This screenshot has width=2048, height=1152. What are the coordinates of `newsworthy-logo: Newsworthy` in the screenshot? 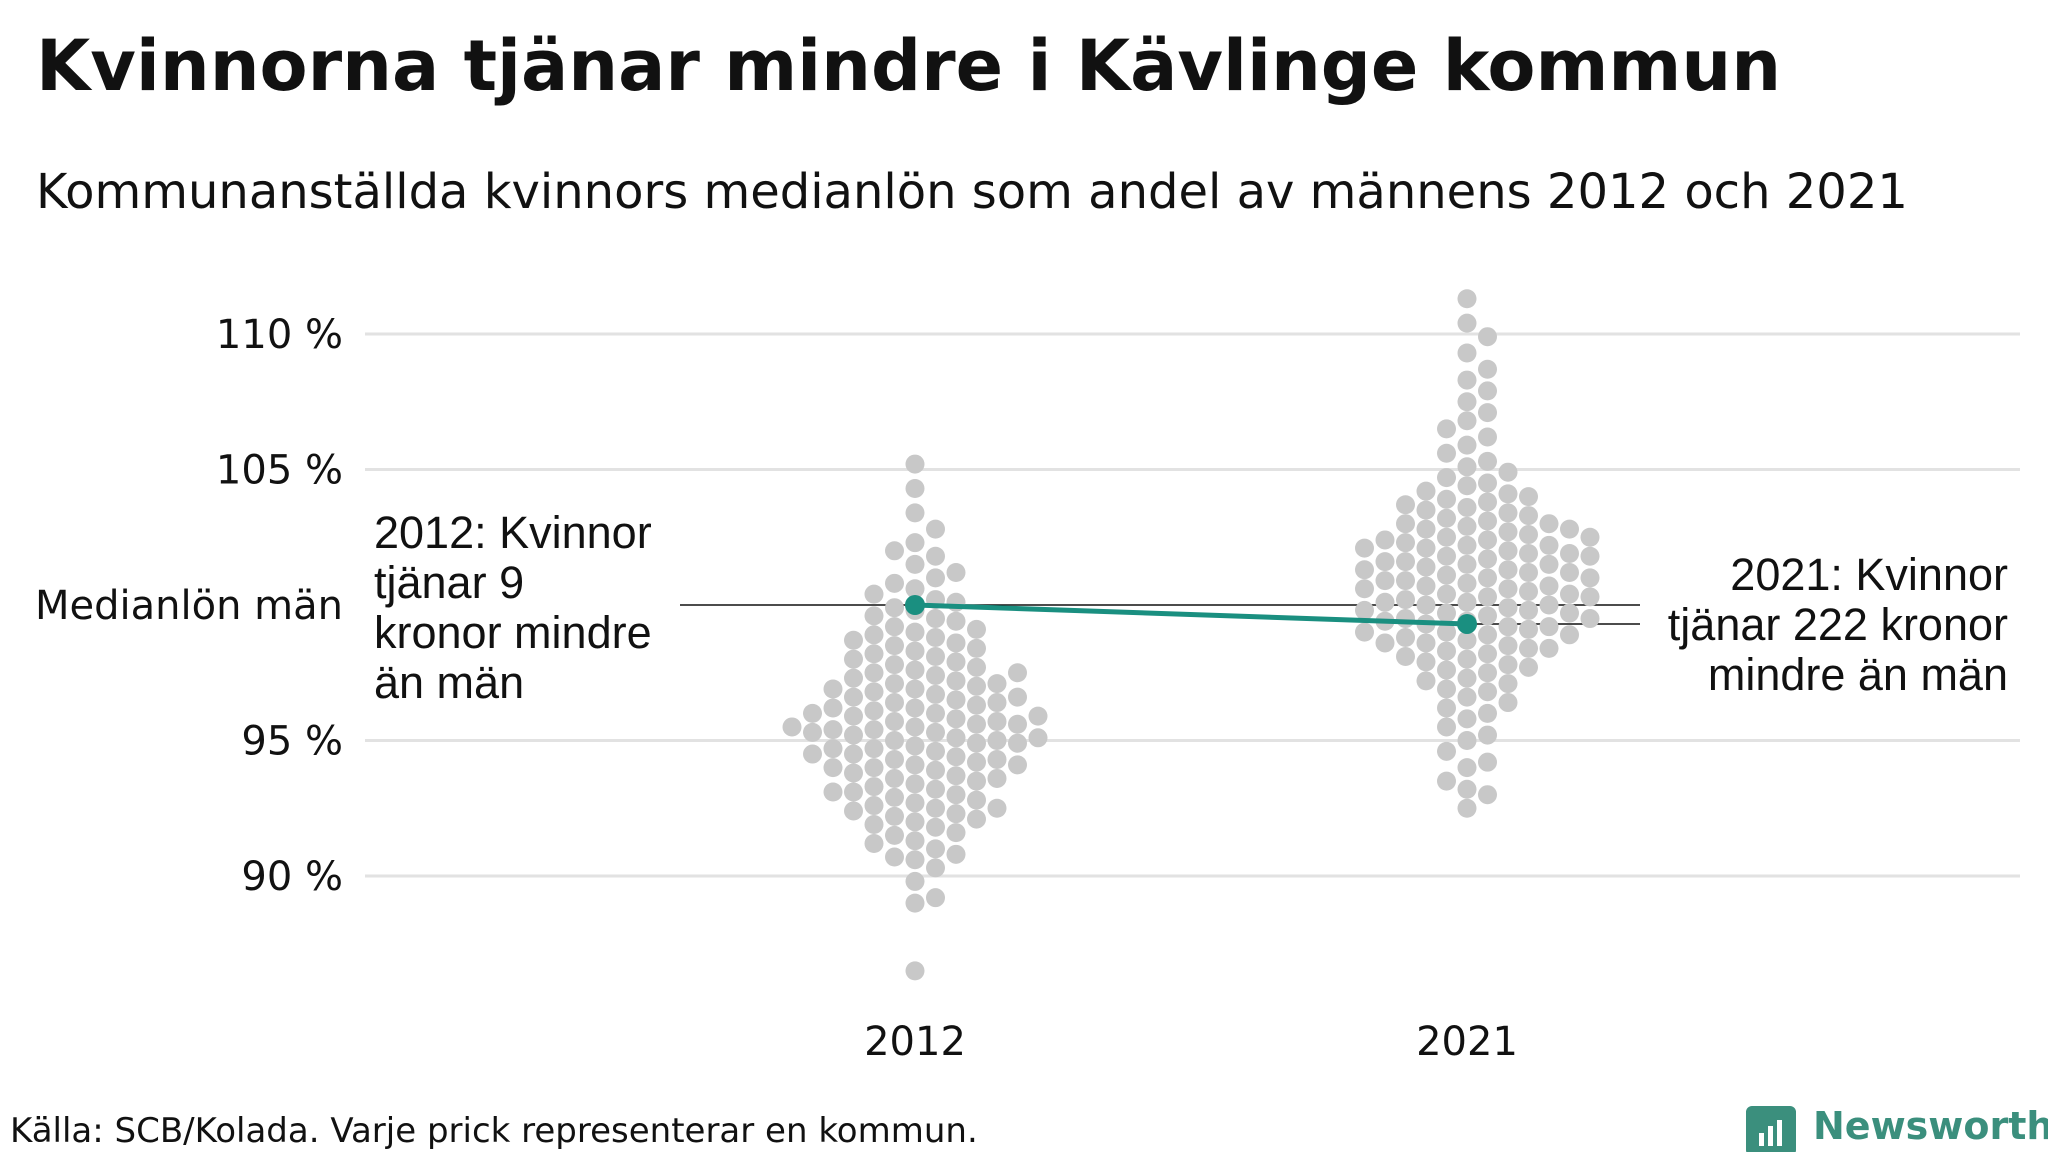 It's located at (1897, 1128).